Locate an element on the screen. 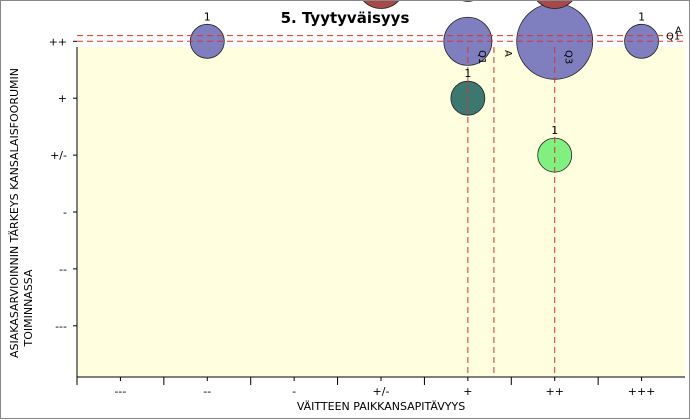 The width and height of the screenshot is (690, 420). x-tick-label: +++ is located at coordinates (642, 391).